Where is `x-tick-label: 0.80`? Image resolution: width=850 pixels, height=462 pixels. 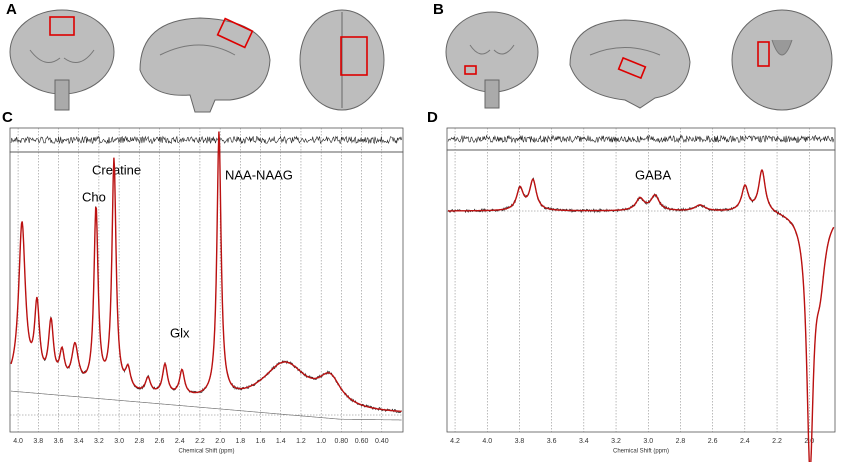
x-tick-label: 0.80 is located at coordinates (342, 441).